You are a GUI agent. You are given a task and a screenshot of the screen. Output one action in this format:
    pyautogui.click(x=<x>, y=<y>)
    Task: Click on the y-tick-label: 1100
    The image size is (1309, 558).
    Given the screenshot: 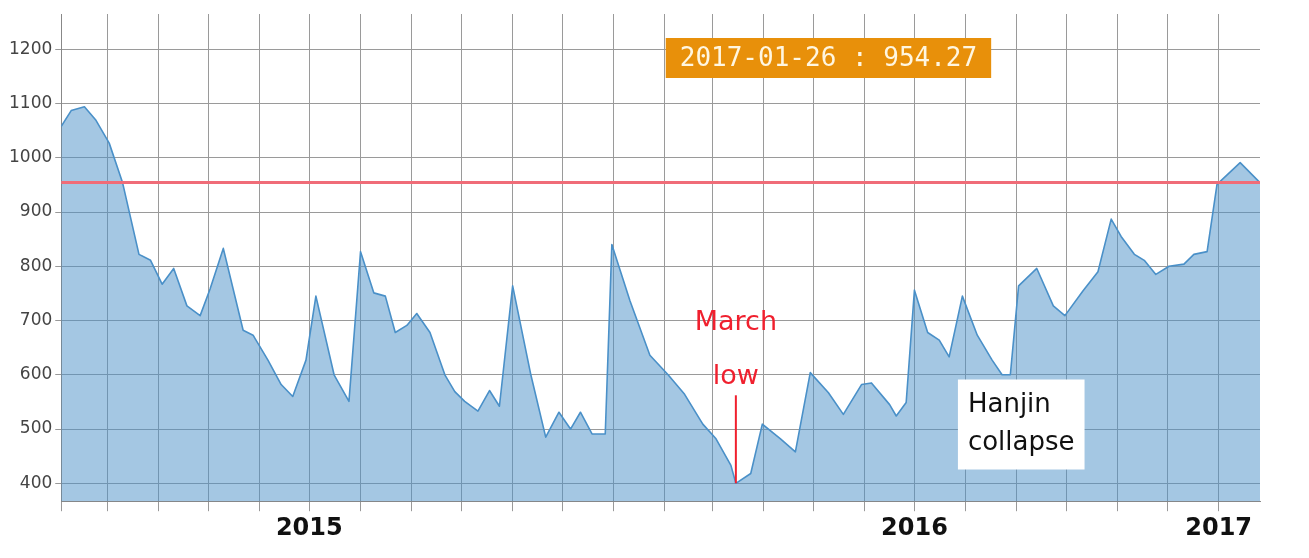 What is the action you would take?
    pyautogui.click(x=31, y=101)
    